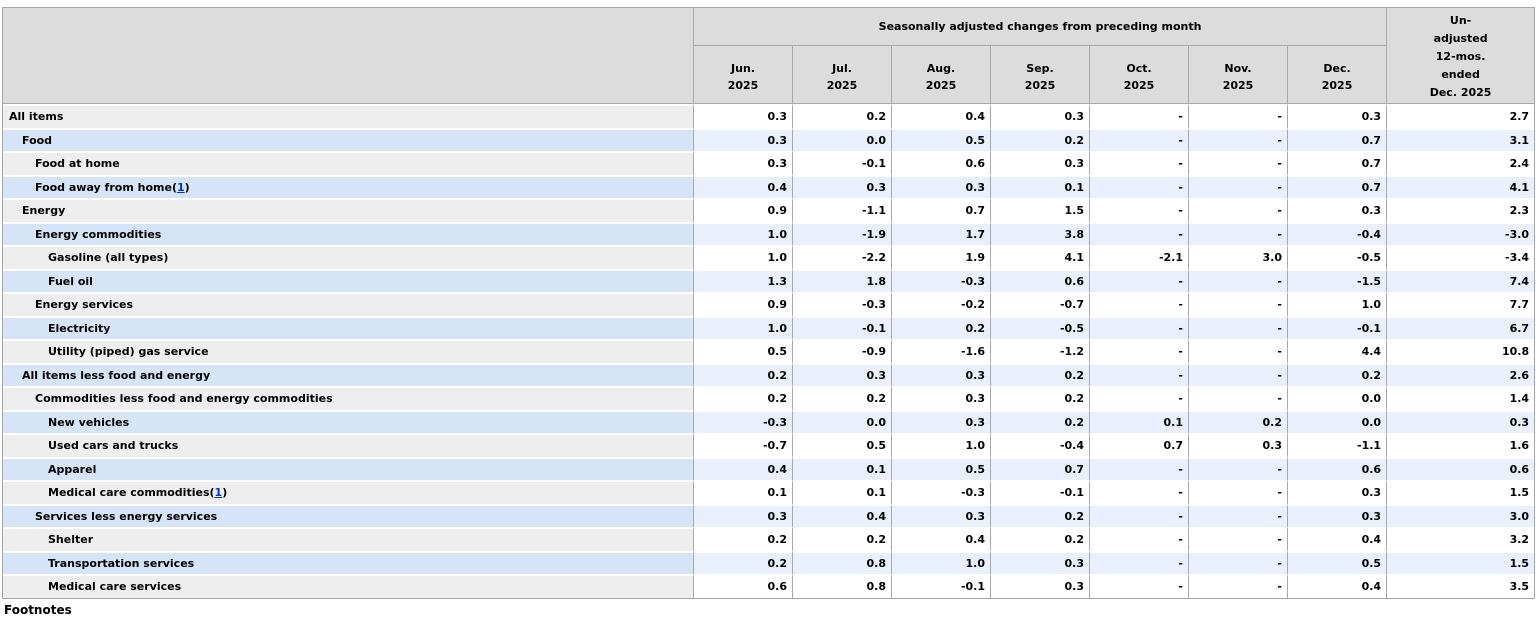 The image size is (1536, 617). Describe the element at coordinates (941, 233) in the screenshot. I see `data-cell: 1.7` at that location.